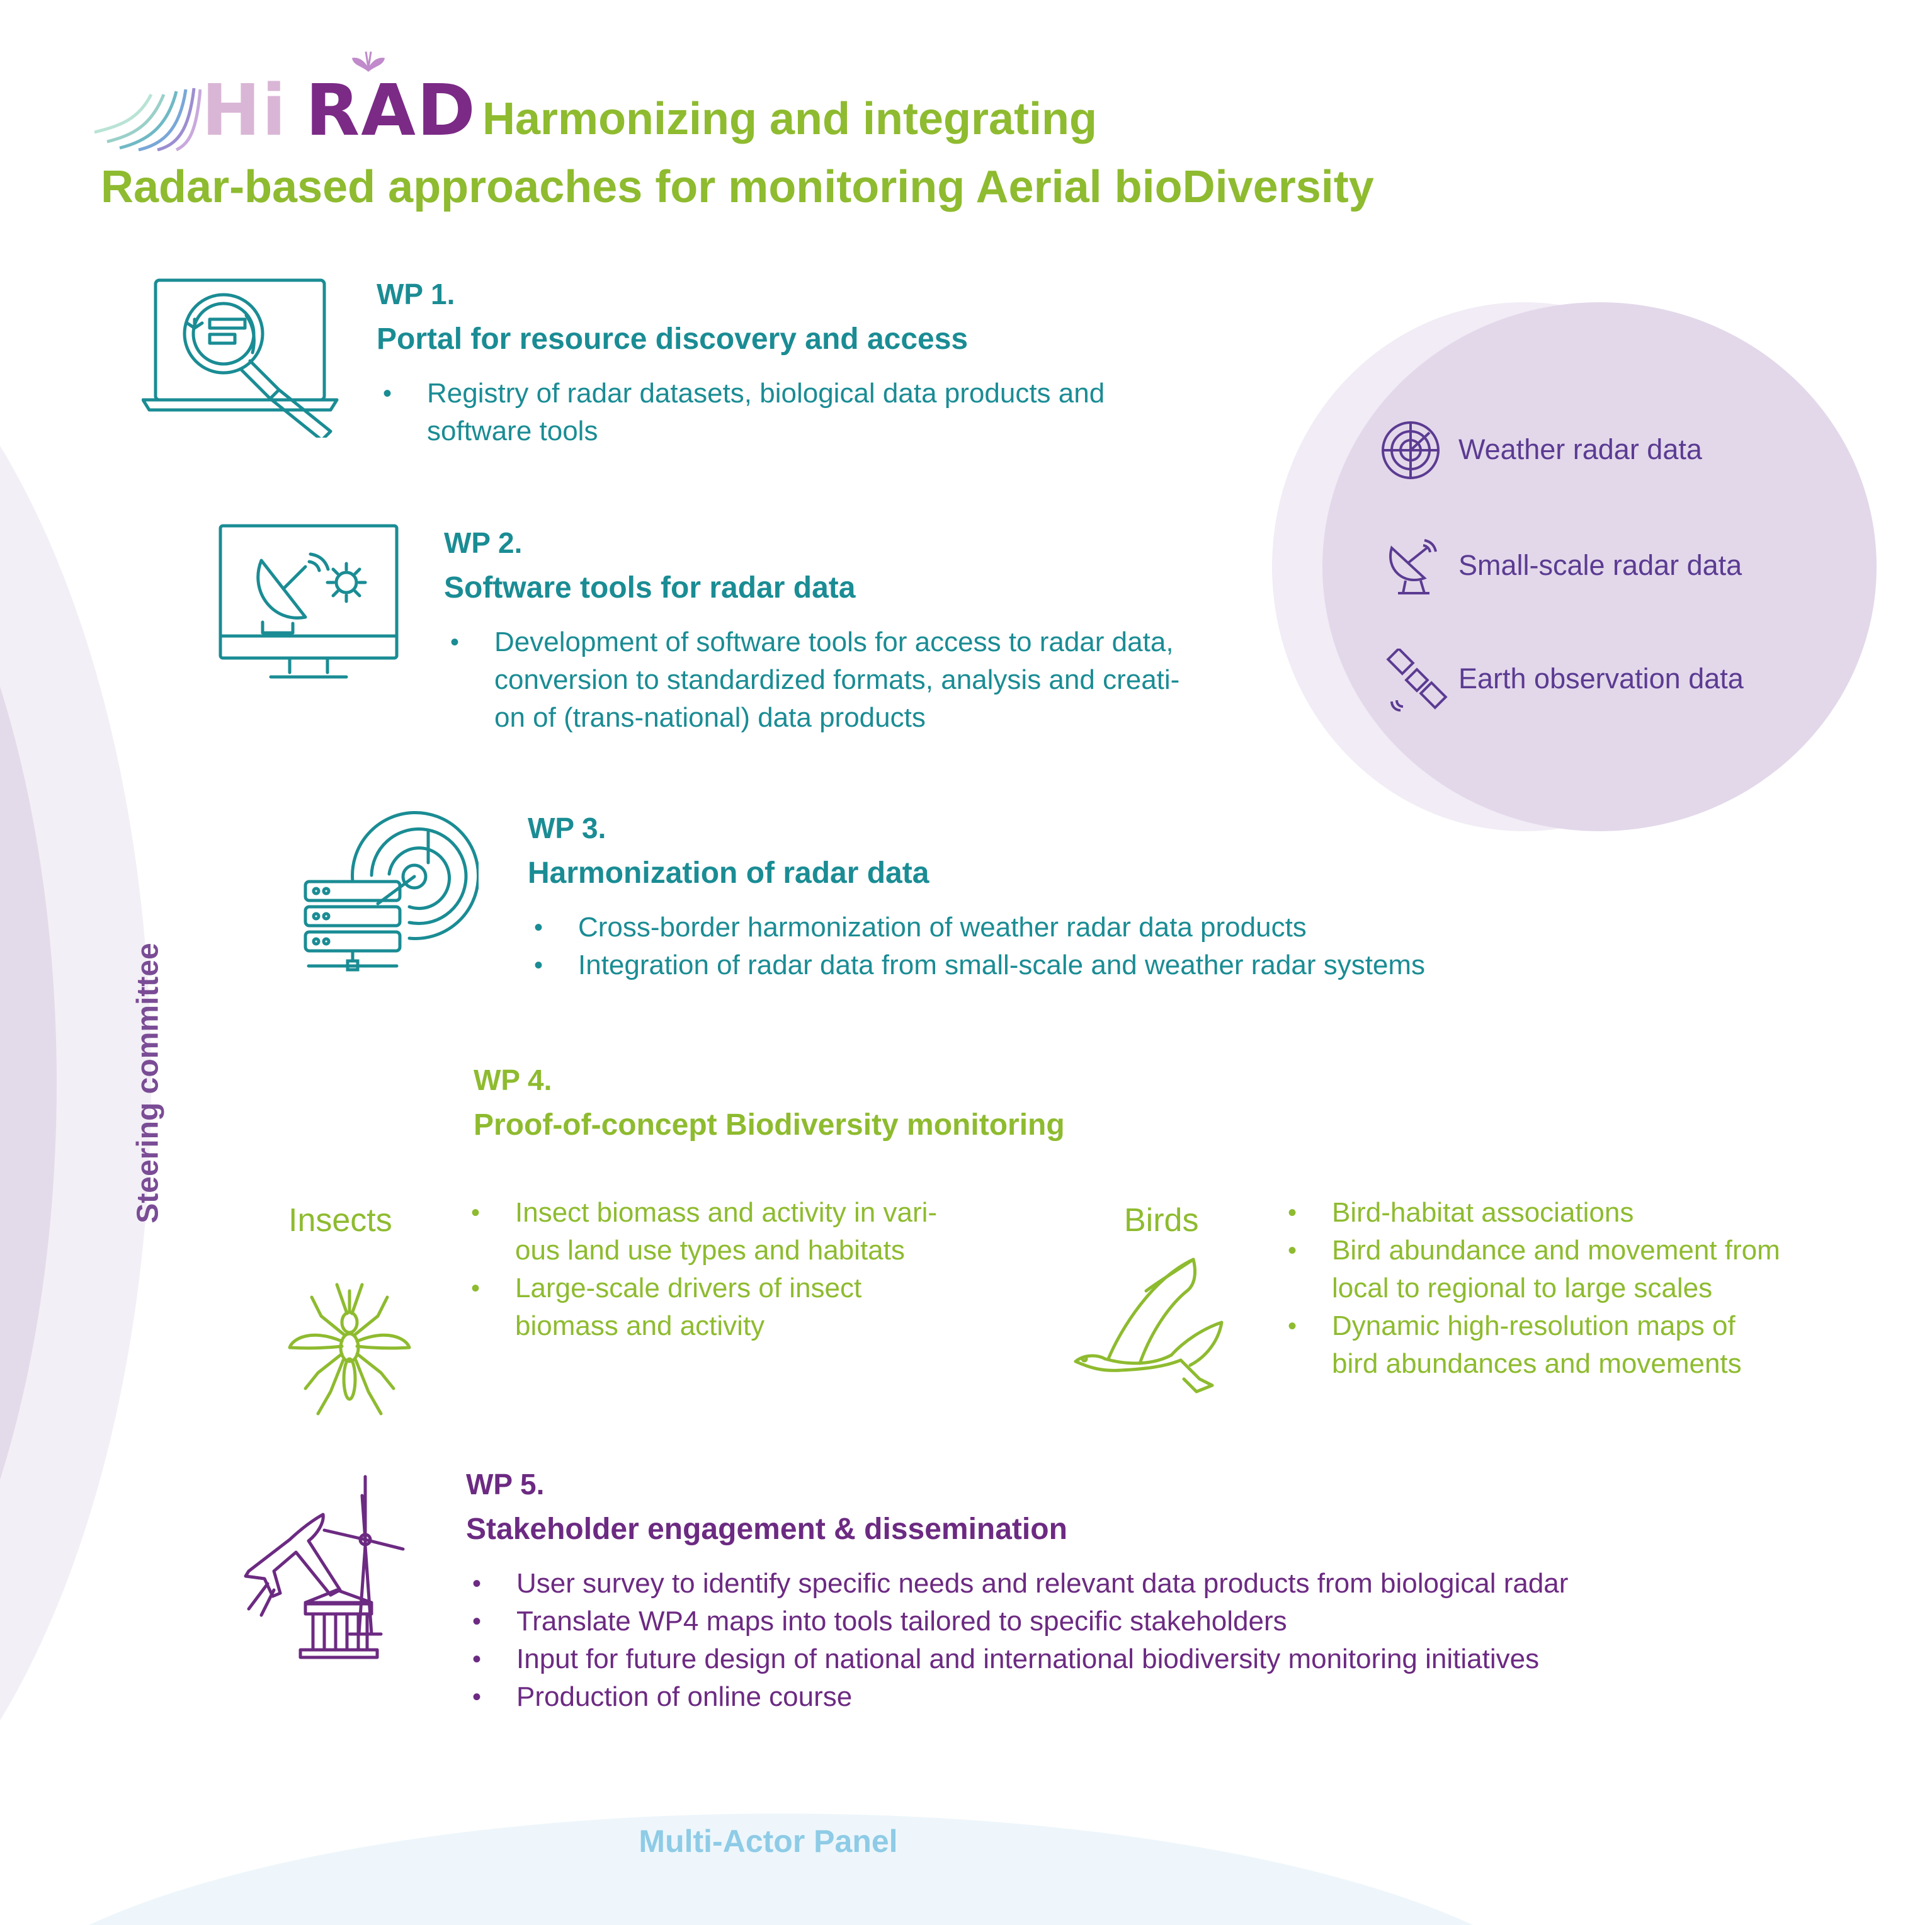 Image resolution: width=1932 pixels, height=1925 pixels. What do you see at coordinates (240, 358) in the screenshot?
I see `laptop-search-icon` at bounding box center [240, 358].